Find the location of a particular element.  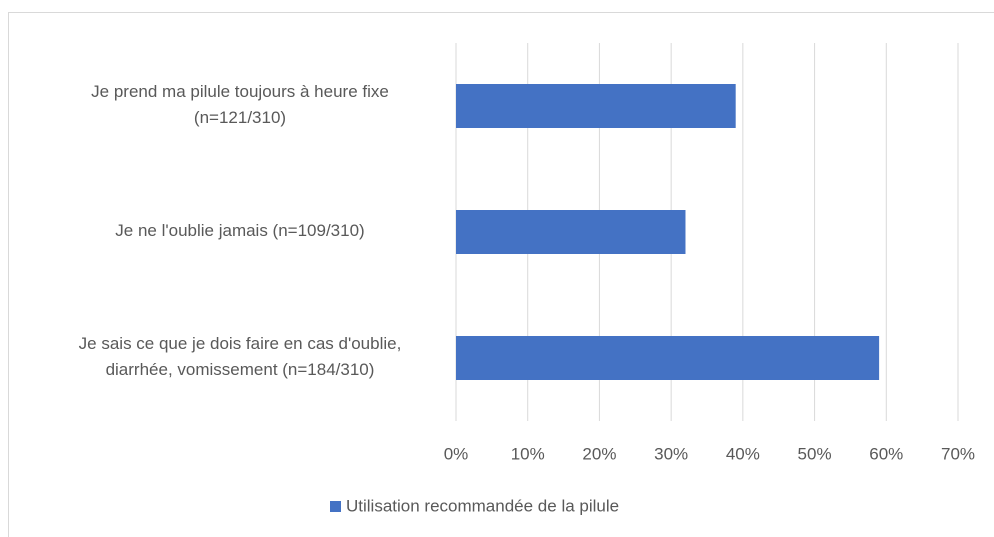

x-tick-label: 70% is located at coordinates (958, 453).